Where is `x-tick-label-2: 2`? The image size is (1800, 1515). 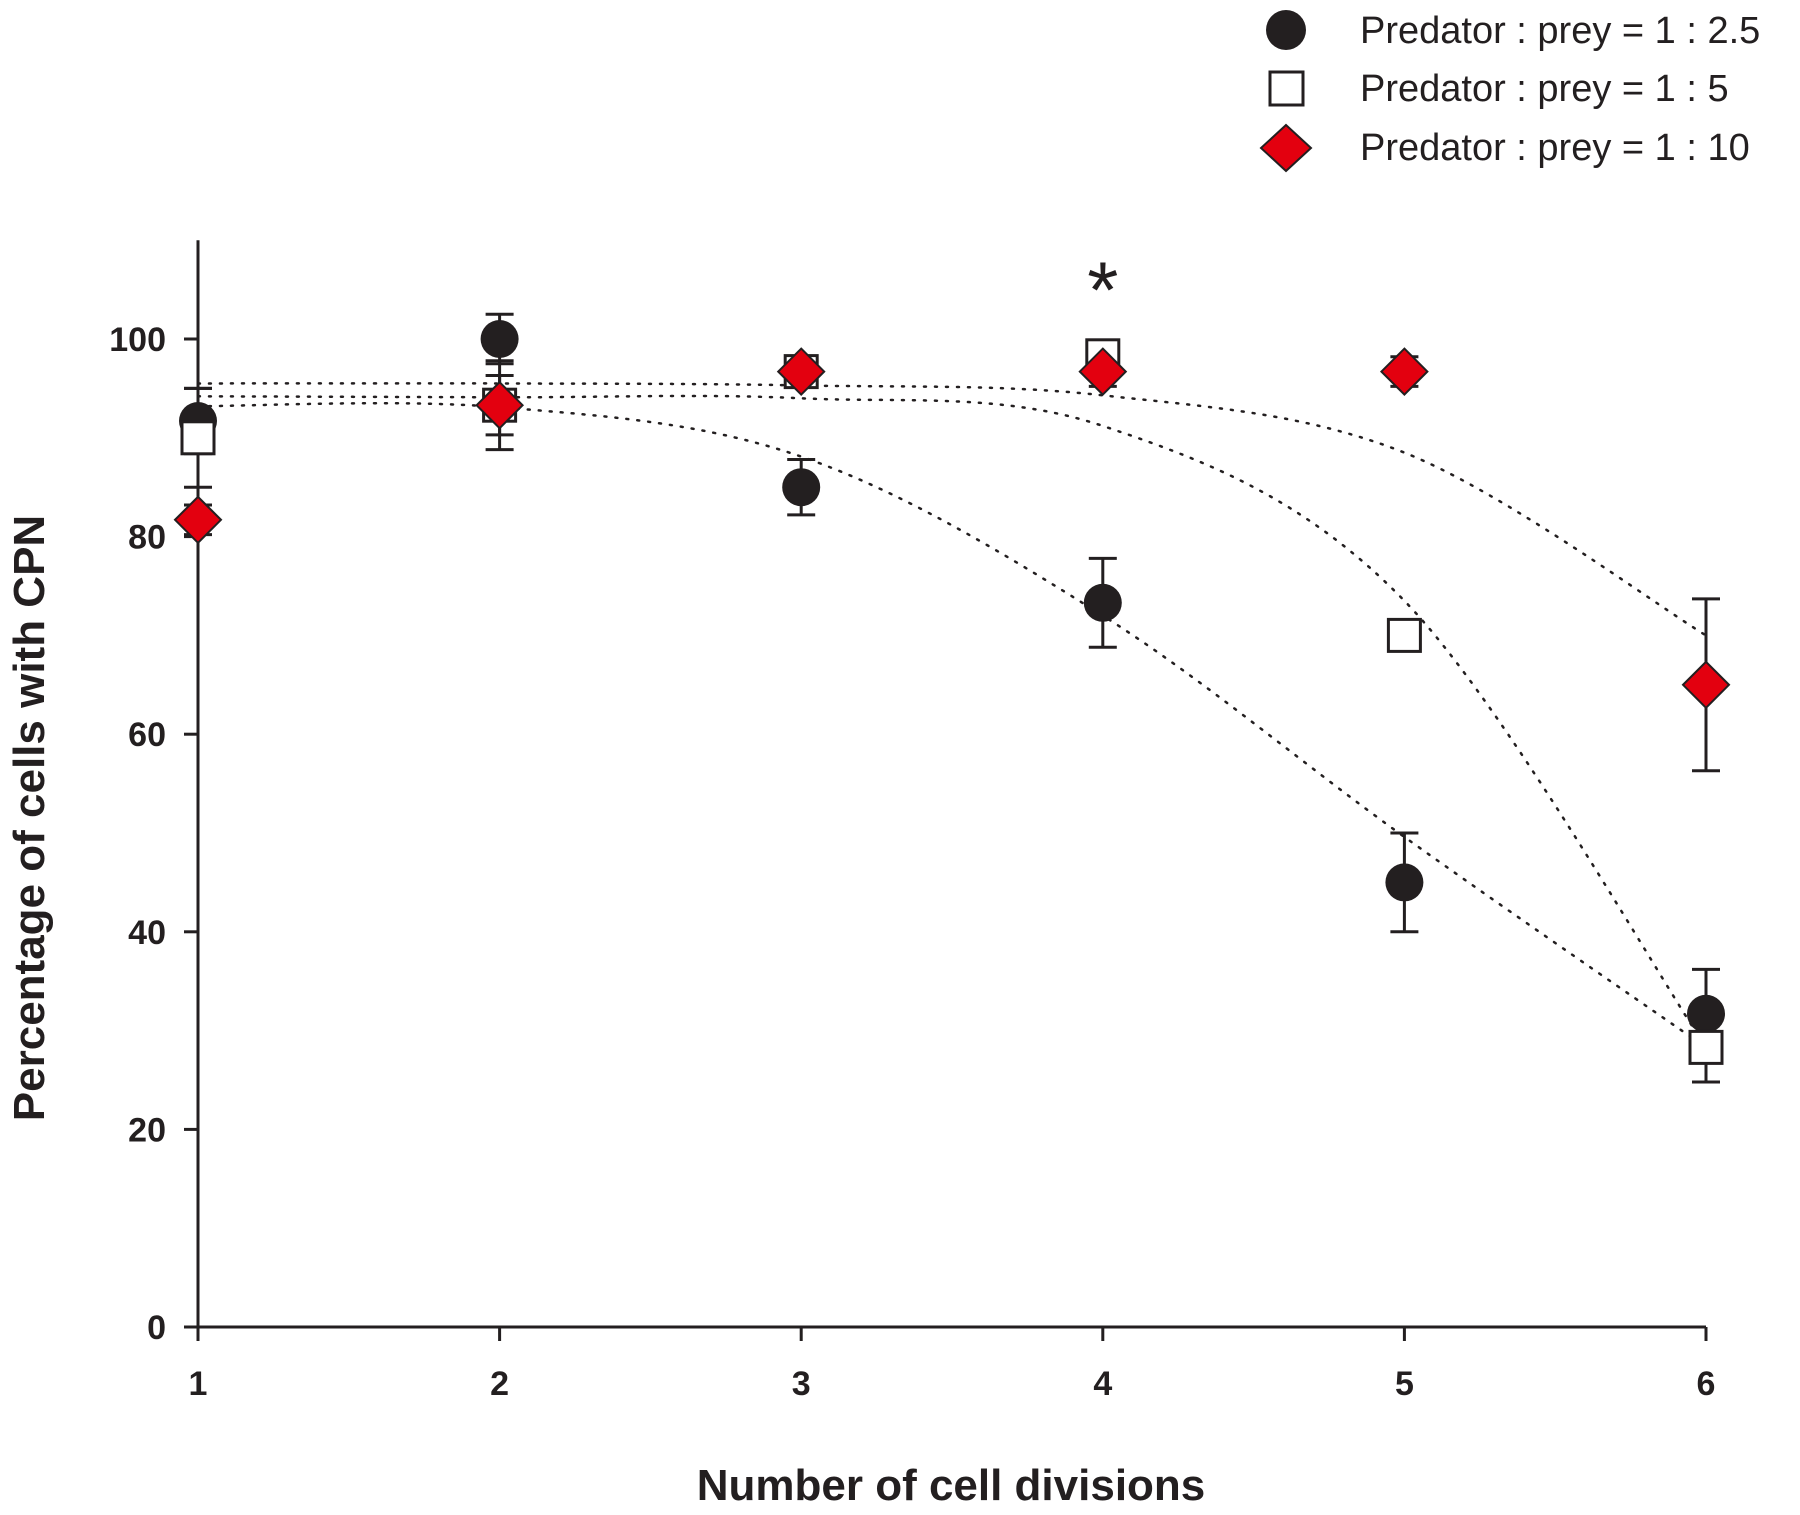 x-tick-label-2: 2 is located at coordinates (499, 1384).